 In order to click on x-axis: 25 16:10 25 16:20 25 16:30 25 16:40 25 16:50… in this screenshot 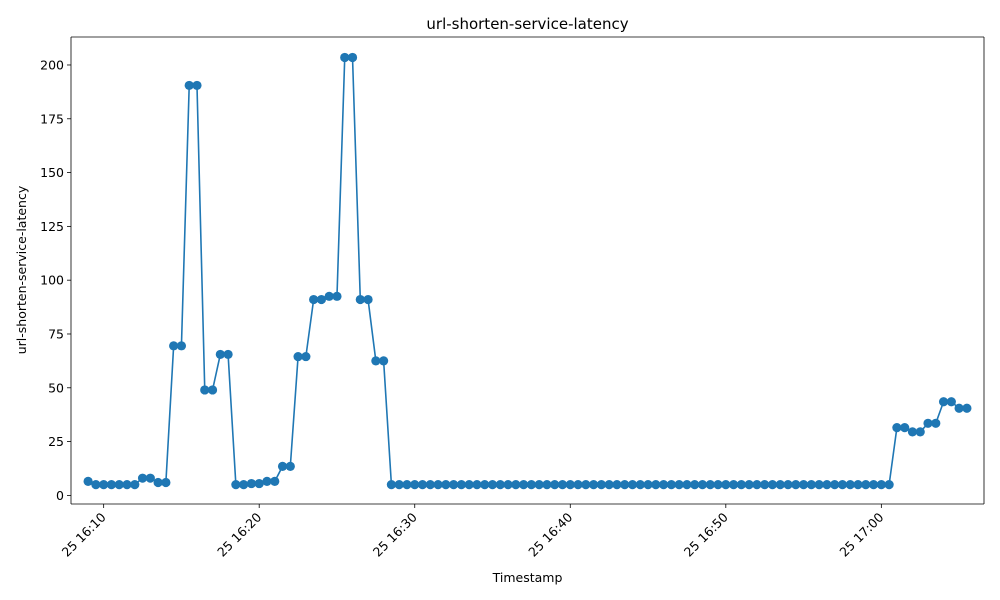, I will do `click(472, 532)`.